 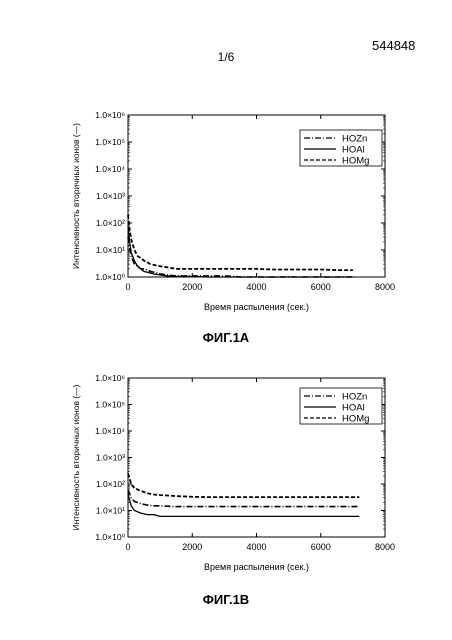 What do you see at coordinates (226, 599) in the screenshot?
I see `figure-caption: ФИГ.1В` at bounding box center [226, 599].